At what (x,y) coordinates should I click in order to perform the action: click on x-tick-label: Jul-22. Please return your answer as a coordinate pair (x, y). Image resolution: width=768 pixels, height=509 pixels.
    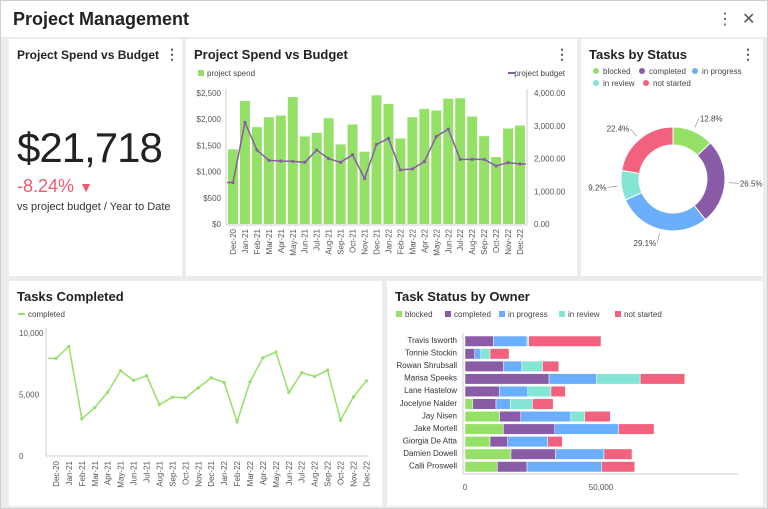
    Looking at the image, I should click on (460, 239).